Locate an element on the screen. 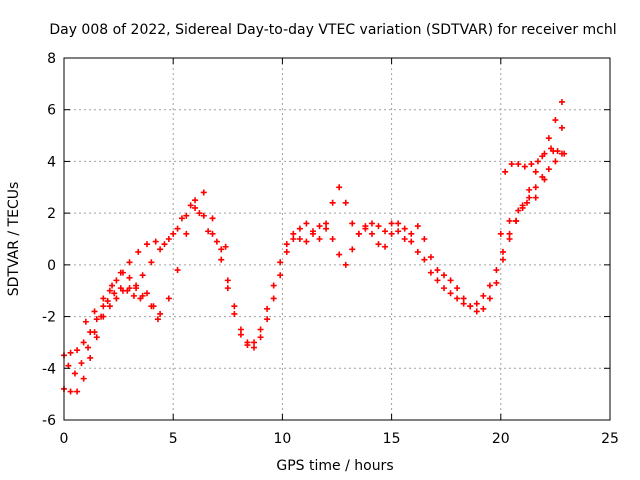 This screenshot has height=480, width=640. y-tick-label: 6 is located at coordinates (51, 111).